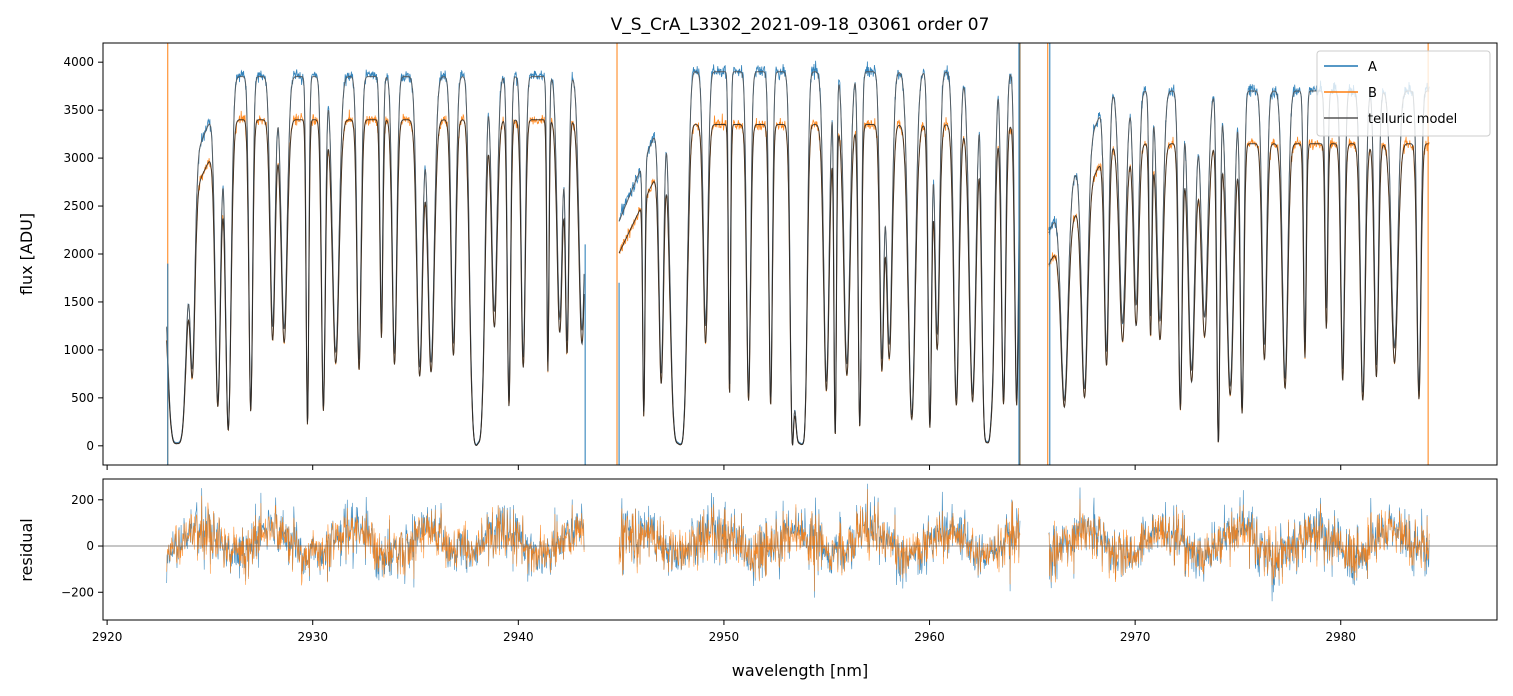 The image size is (1513, 696). I want to click on y-tick-label: 1500, so click(78, 302).